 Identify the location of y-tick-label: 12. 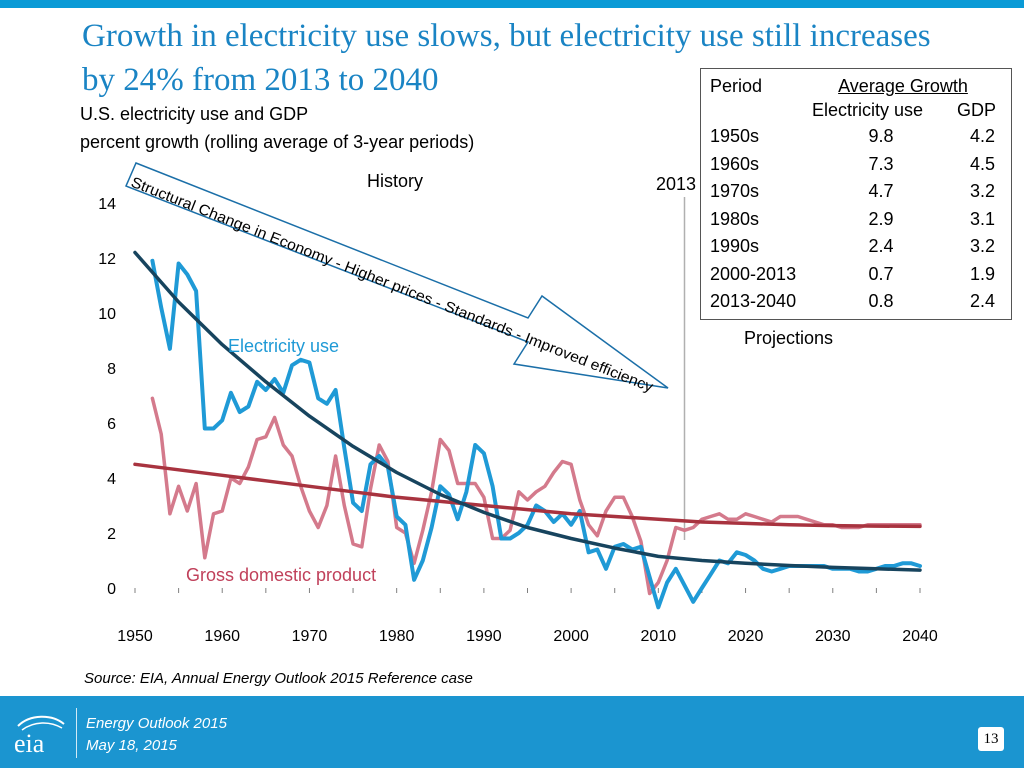
(107, 259).